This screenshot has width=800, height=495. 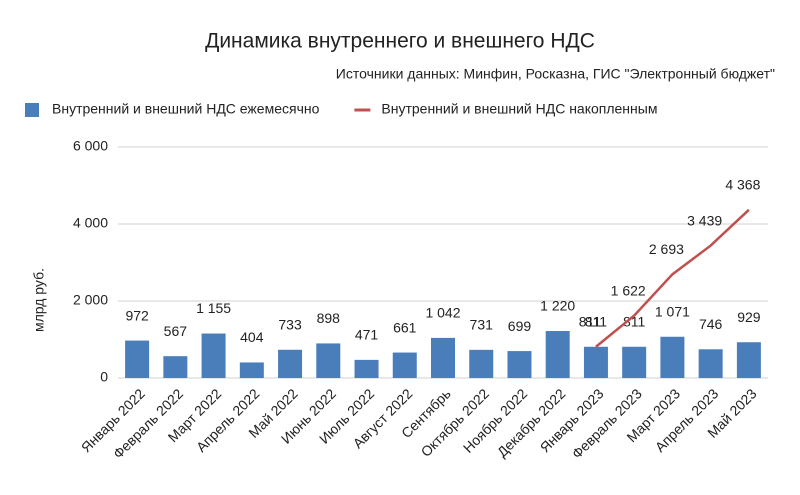 I want to click on bar-value-label: 1 155, so click(x=213, y=308).